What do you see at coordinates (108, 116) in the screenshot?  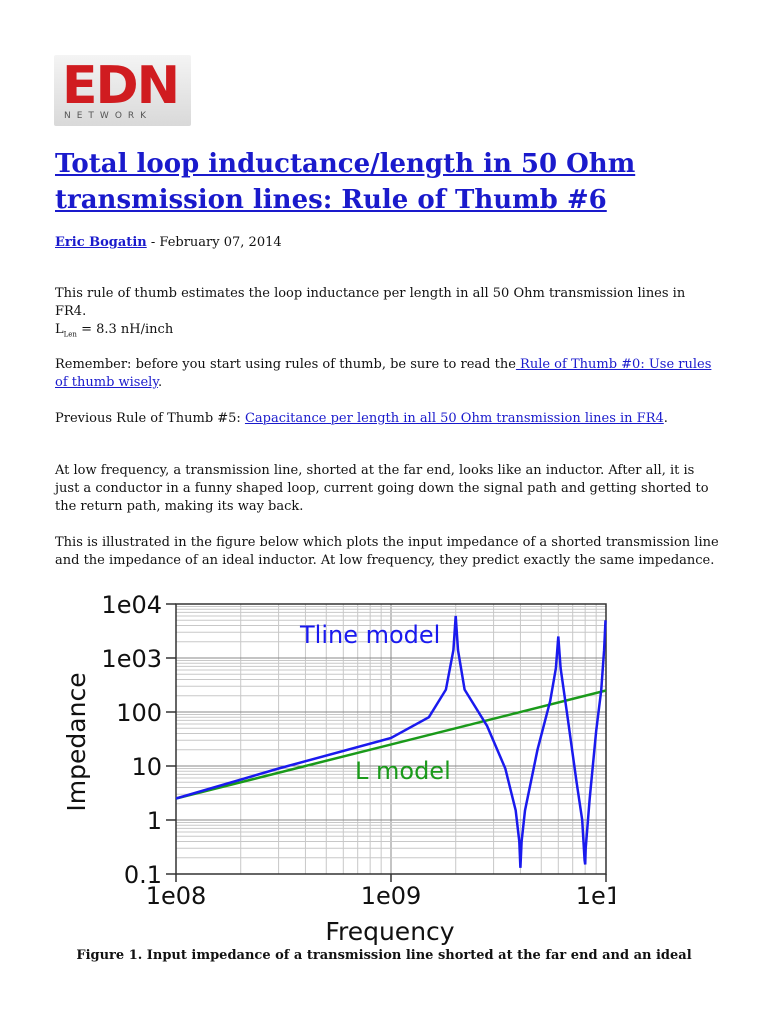 I see `logo-tagline: NETWORK` at bounding box center [108, 116].